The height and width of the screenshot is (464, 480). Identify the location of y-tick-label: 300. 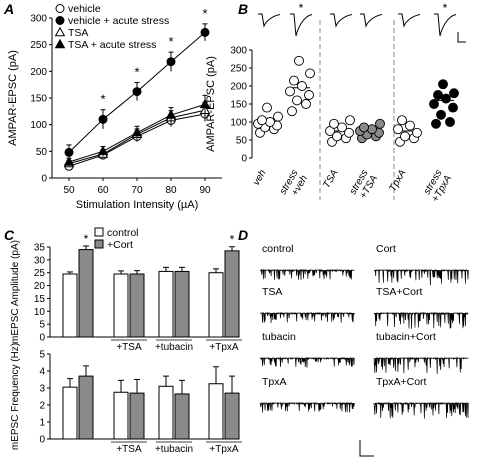
(238, 51).